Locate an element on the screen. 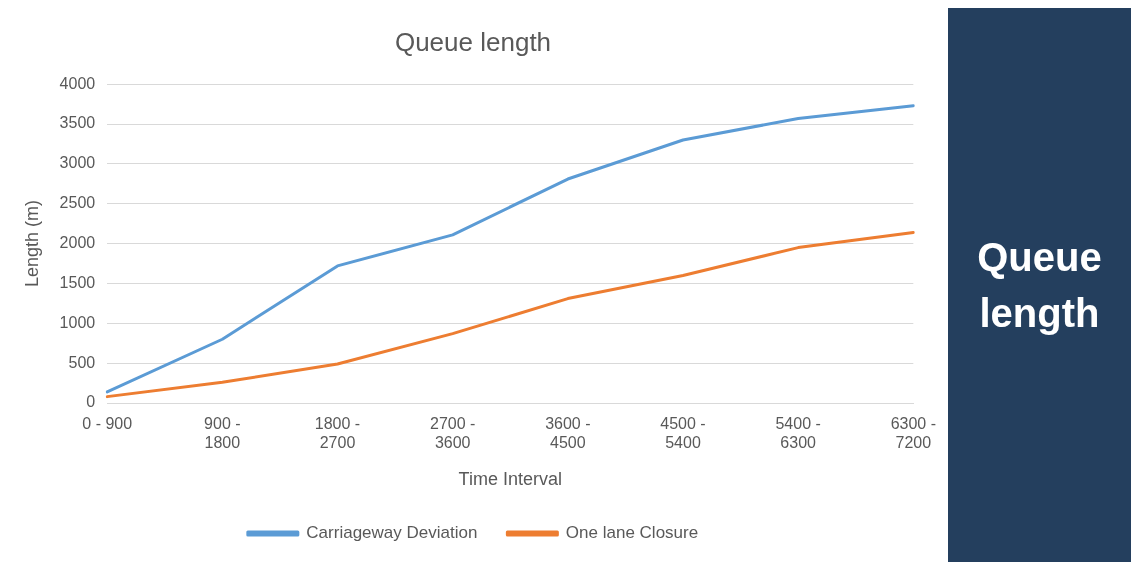  x-axis-title: Time Interval is located at coordinates (510, 479).